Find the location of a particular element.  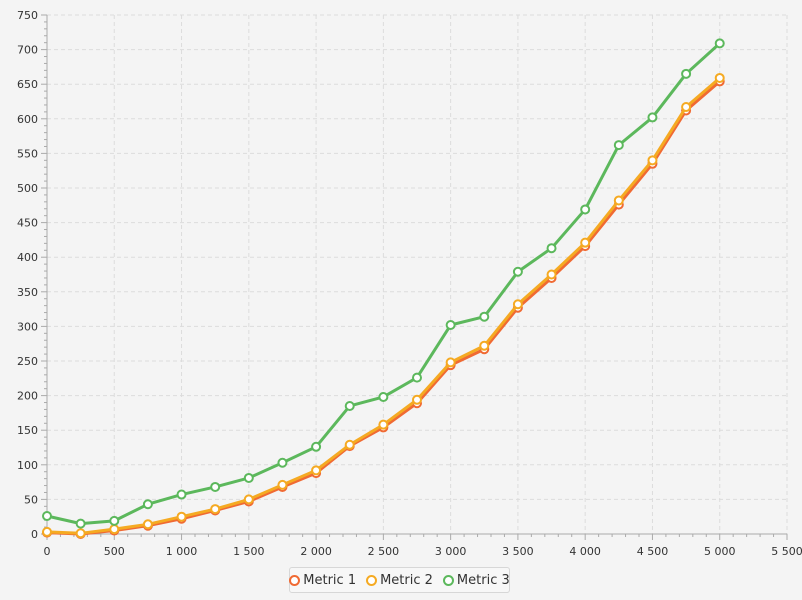

y-tick-label: 300 is located at coordinates (27, 326).